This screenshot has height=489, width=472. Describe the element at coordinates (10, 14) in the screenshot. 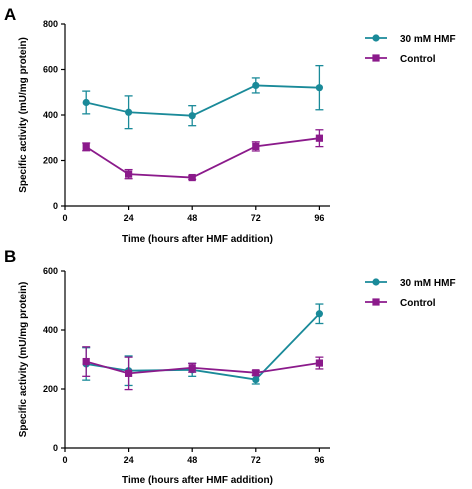

I see `panel-letter: A` at that location.